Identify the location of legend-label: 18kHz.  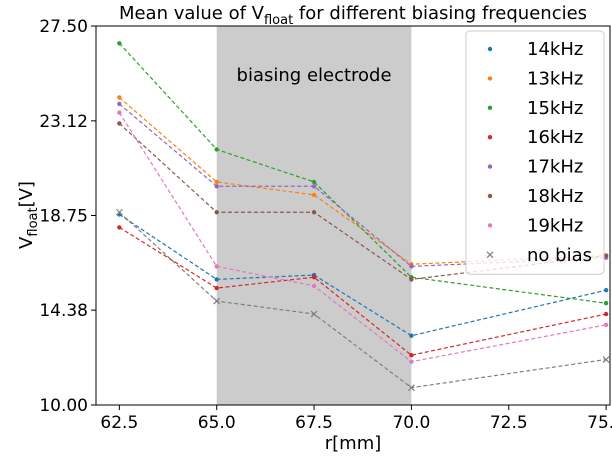
(555, 196).